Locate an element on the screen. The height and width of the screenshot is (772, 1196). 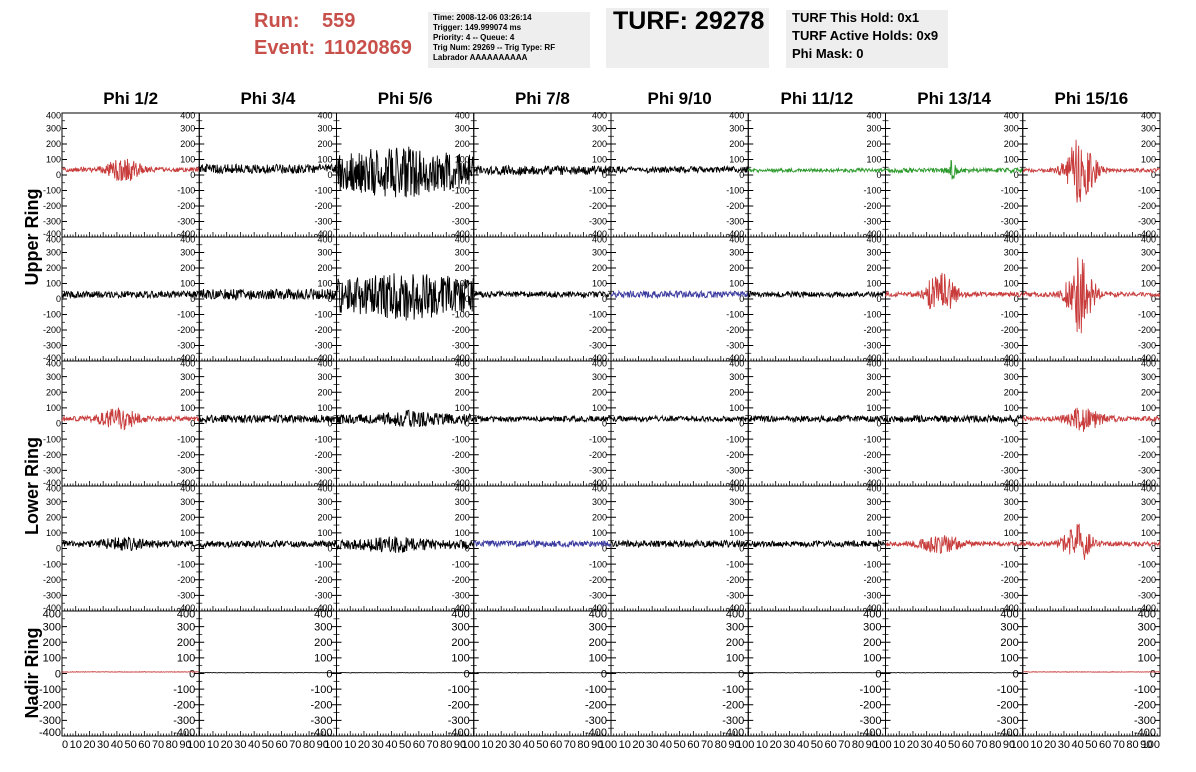
x-tick-label: 60 is located at coordinates (556, 745).